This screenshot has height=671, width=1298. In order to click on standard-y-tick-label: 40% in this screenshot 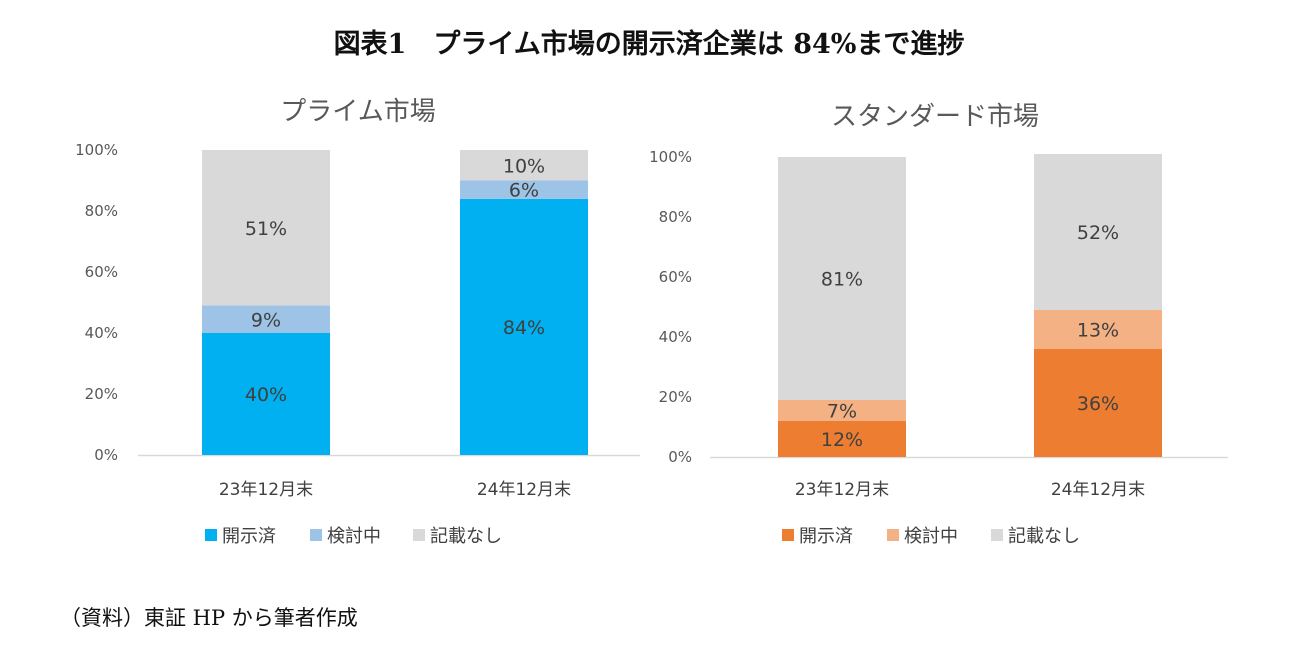, I will do `click(675, 337)`.